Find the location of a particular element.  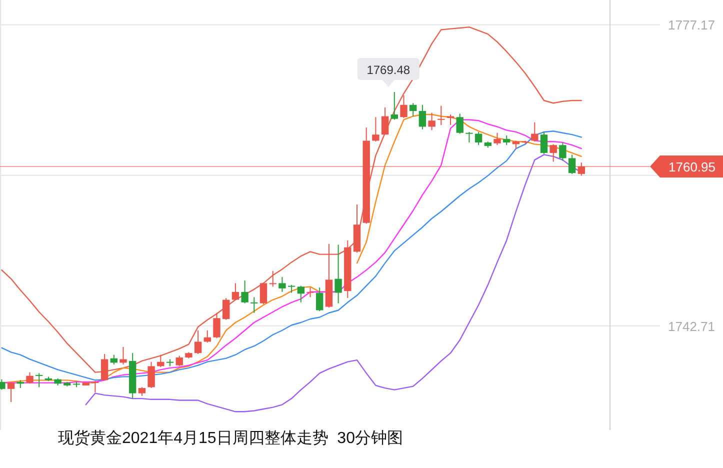

ref-label: 1760.95 is located at coordinates (686, 167).